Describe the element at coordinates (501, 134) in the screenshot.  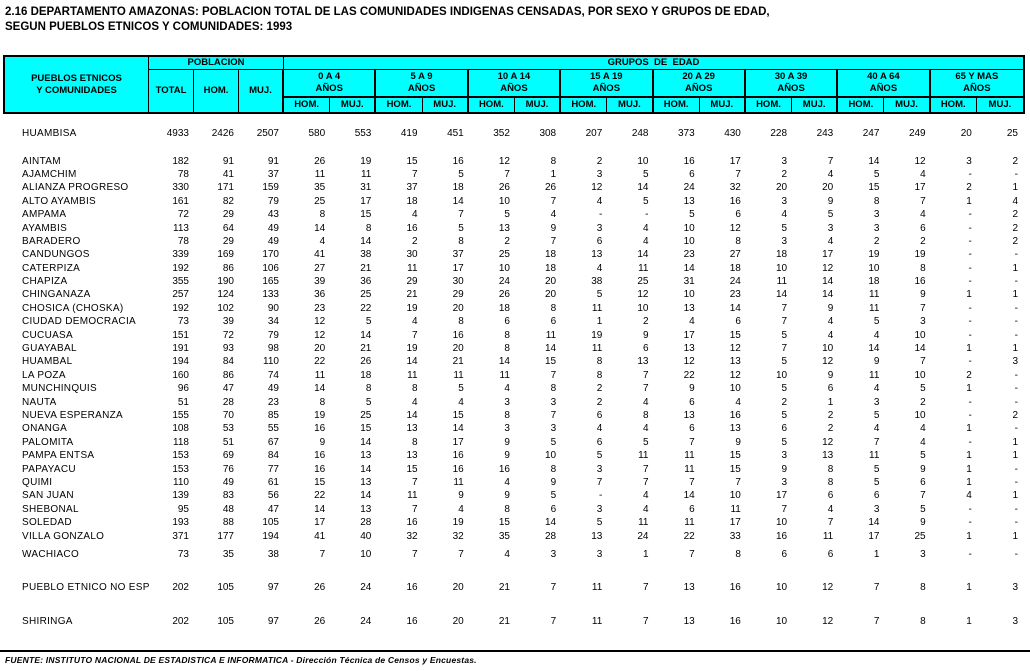
I see `cell-value: 352` at that location.